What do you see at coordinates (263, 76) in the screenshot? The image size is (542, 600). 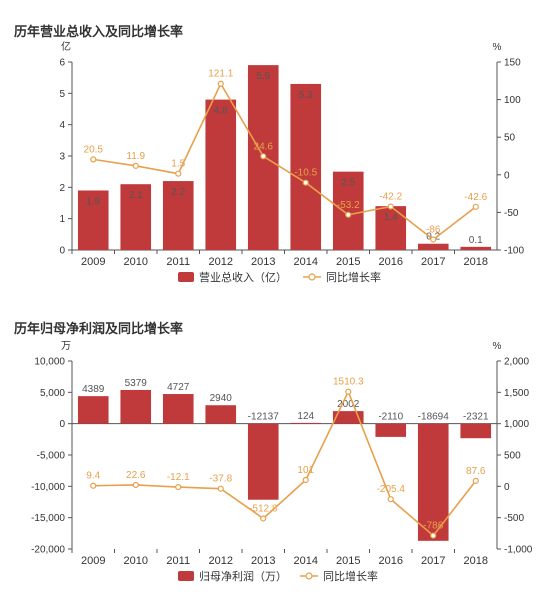 I see `bar-value-label: 5.9` at bounding box center [263, 76].